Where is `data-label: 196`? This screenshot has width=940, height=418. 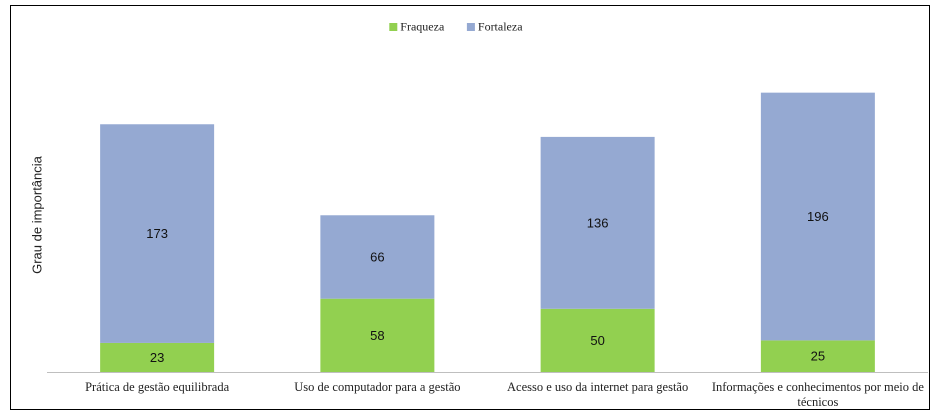
data-label: 196 is located at coordinates (818, 216).